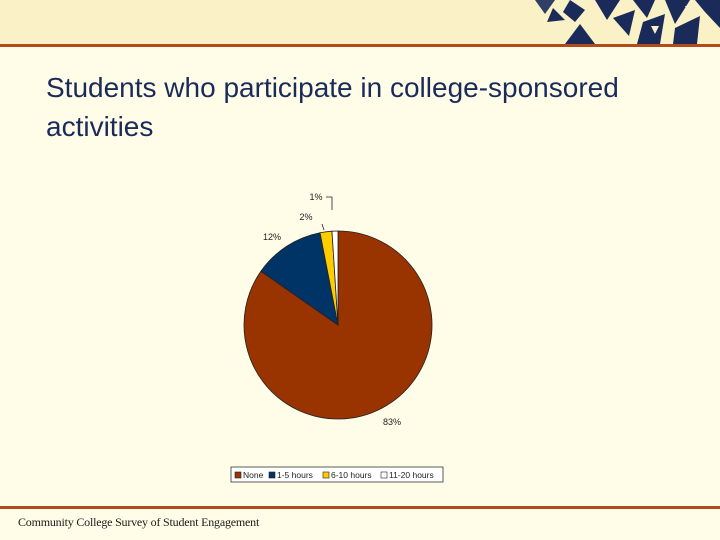 This screenshot has width=720, height=540. I want to click on legend-swatch-11-20-hours, so click(384, 475).